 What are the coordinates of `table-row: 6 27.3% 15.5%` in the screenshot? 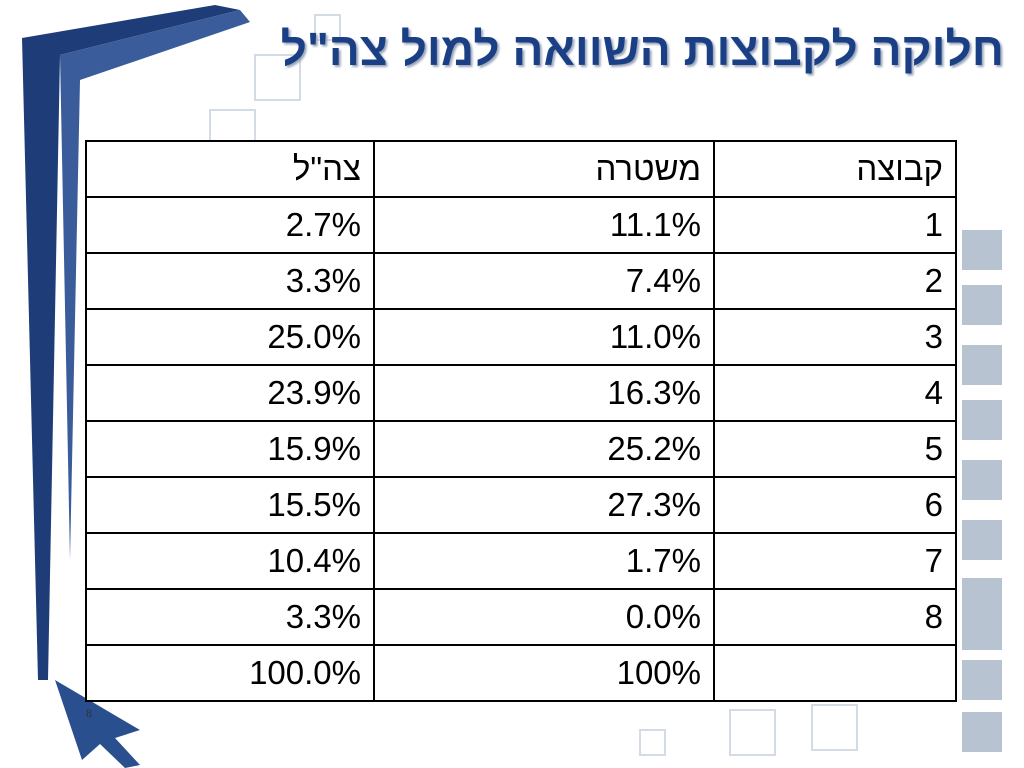 It's located at (521, 505).